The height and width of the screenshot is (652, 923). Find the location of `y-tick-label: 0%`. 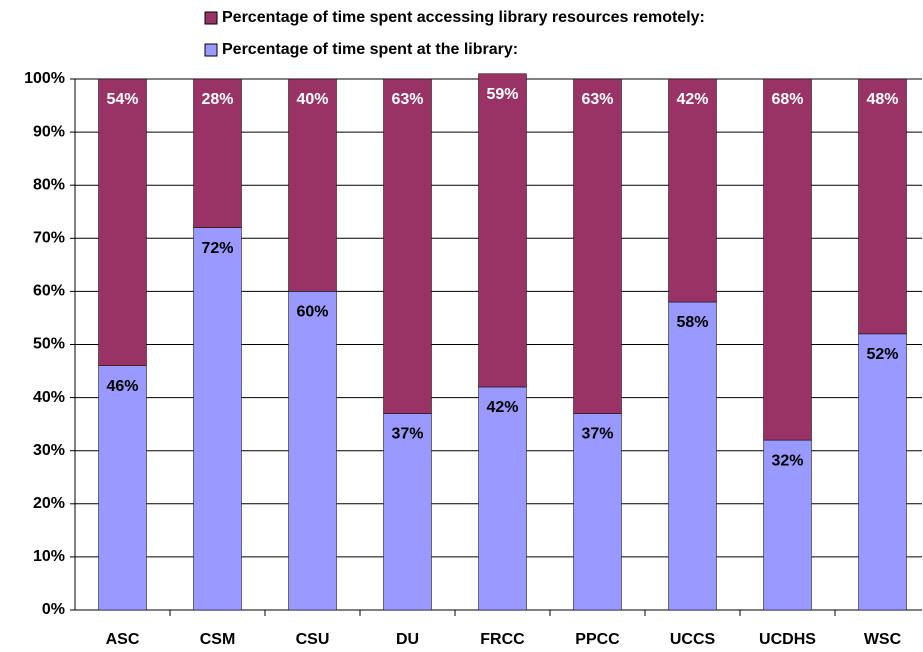

y-tick-label: 0% is located at coordinates (53, 609).